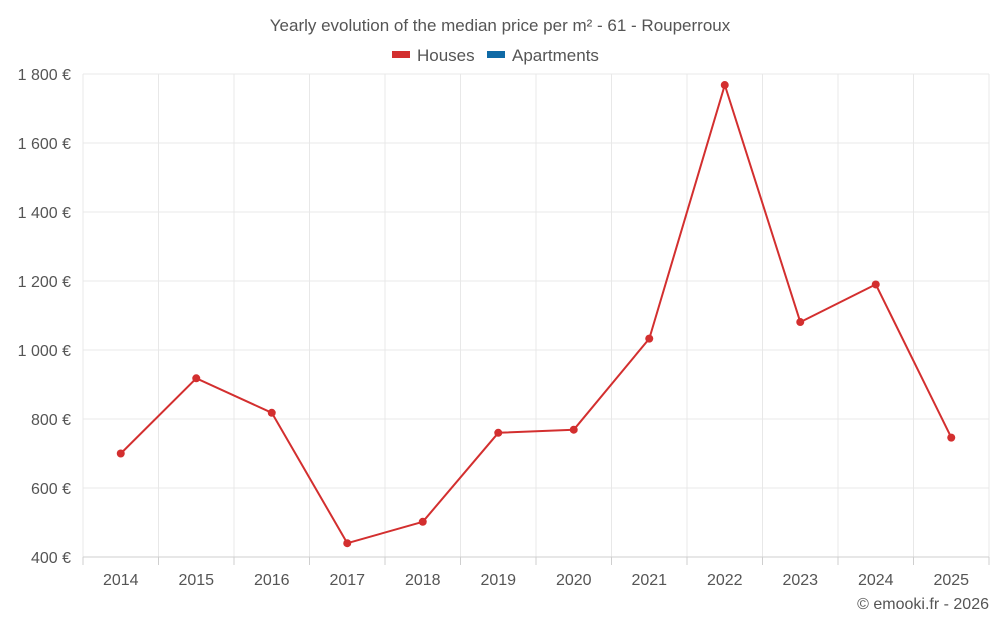 The width and height of the screenshot is (1000, 625). I want to click on data-point-houses-2019, so click(498, 432).